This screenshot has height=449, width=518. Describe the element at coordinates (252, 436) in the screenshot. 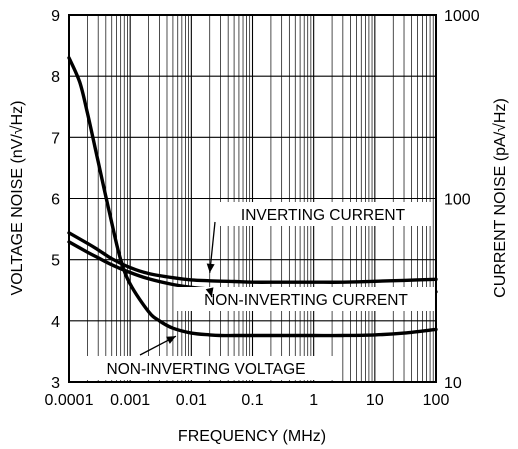

I see `x-axis-title: FREQUENCY (MHz)` at that location.